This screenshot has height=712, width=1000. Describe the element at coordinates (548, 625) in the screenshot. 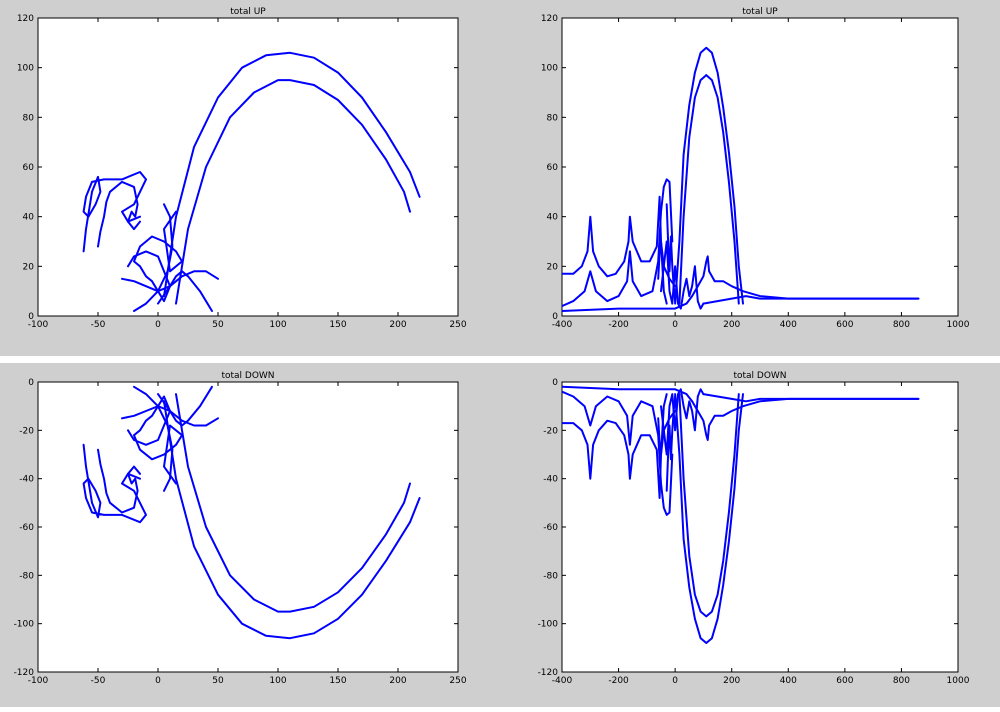

I see `y-tick-label: -100` at that location.